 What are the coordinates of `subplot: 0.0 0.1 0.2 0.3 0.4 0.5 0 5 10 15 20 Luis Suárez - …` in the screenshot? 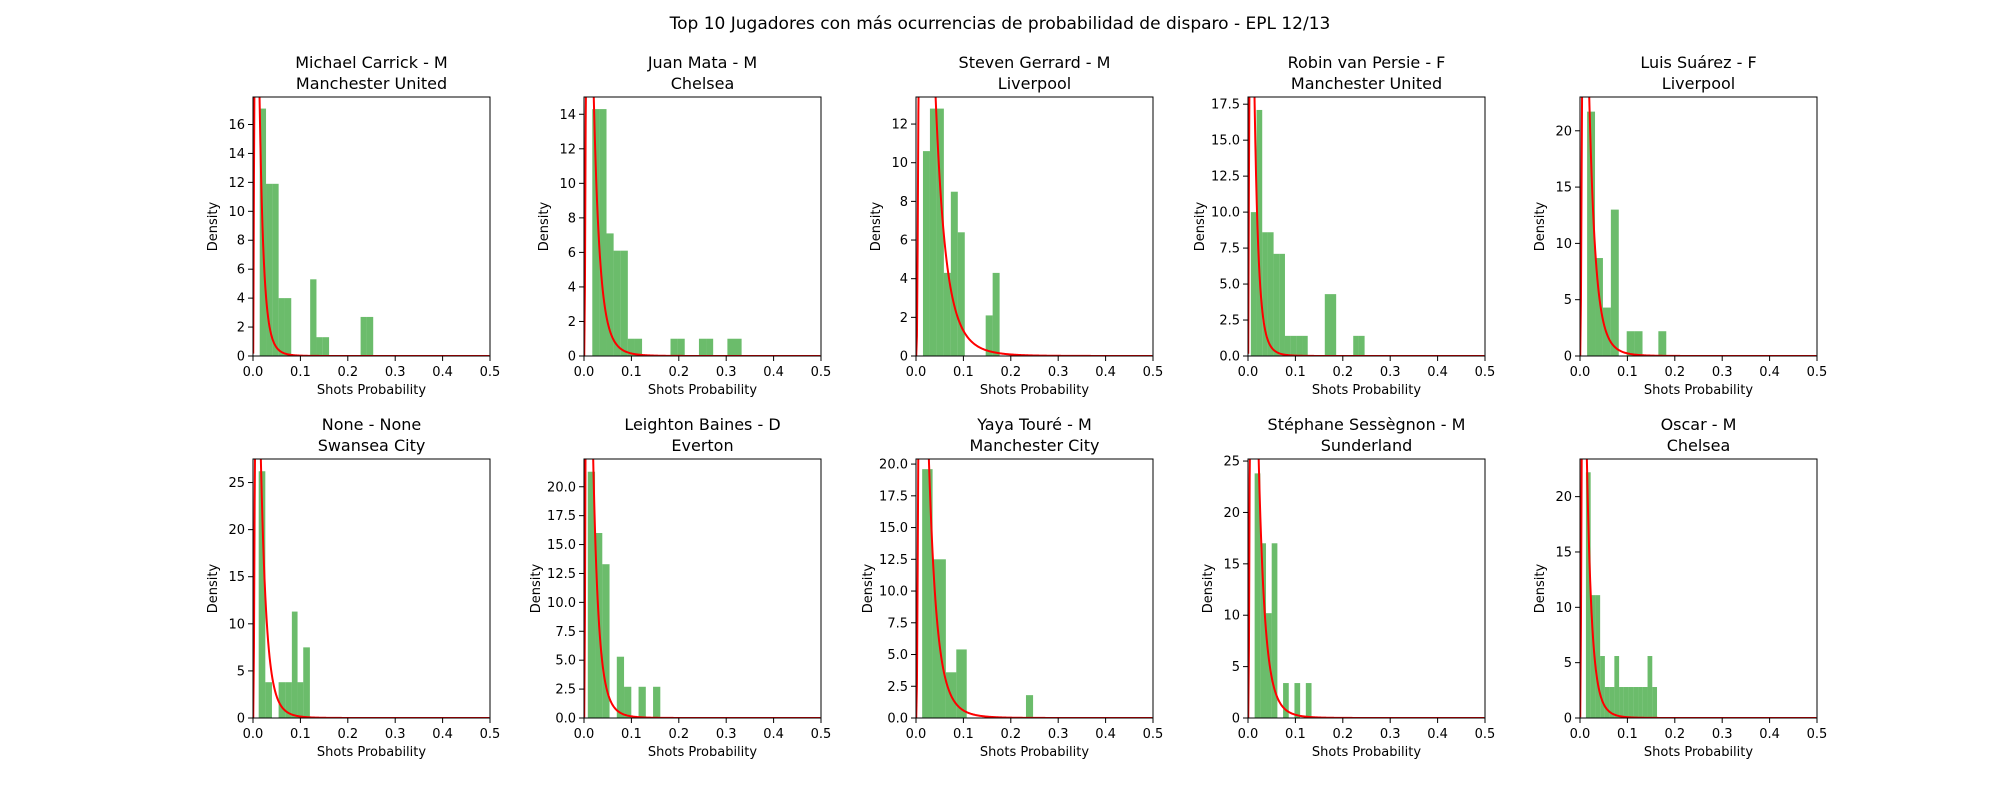 It's located at (1680, 225).